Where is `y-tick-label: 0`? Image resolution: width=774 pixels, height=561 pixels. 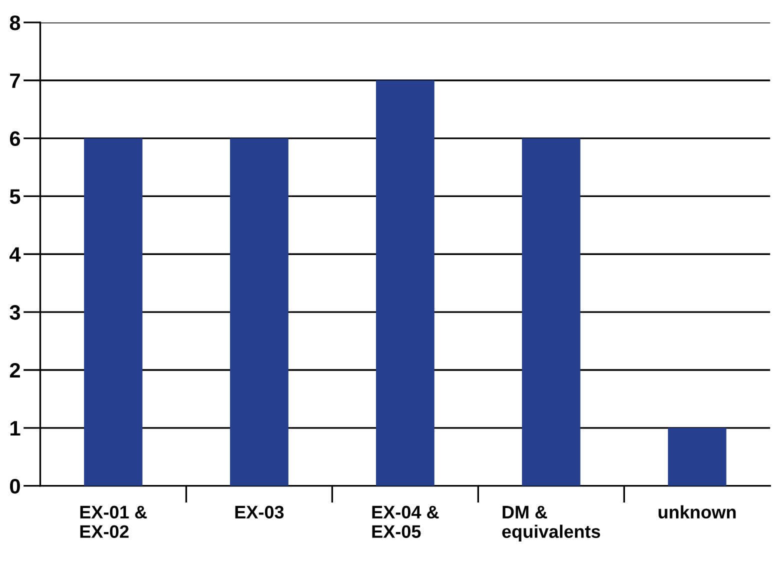 y-tick-label: 0 is located at coordinates (15, 486).